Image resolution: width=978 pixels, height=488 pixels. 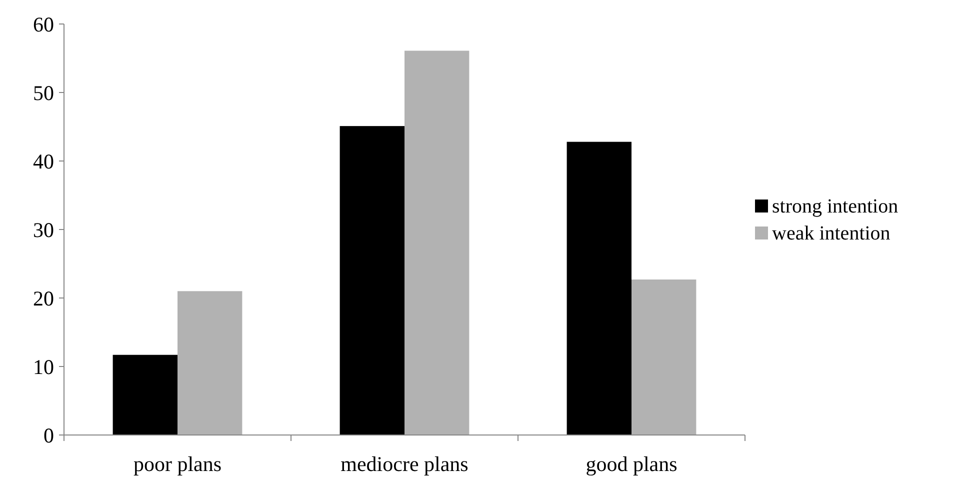 What do you see at coordinates (404, 464) in the screenshot?
I see `x-tick-label: mediocre plans` at bounding box center [404, 464].